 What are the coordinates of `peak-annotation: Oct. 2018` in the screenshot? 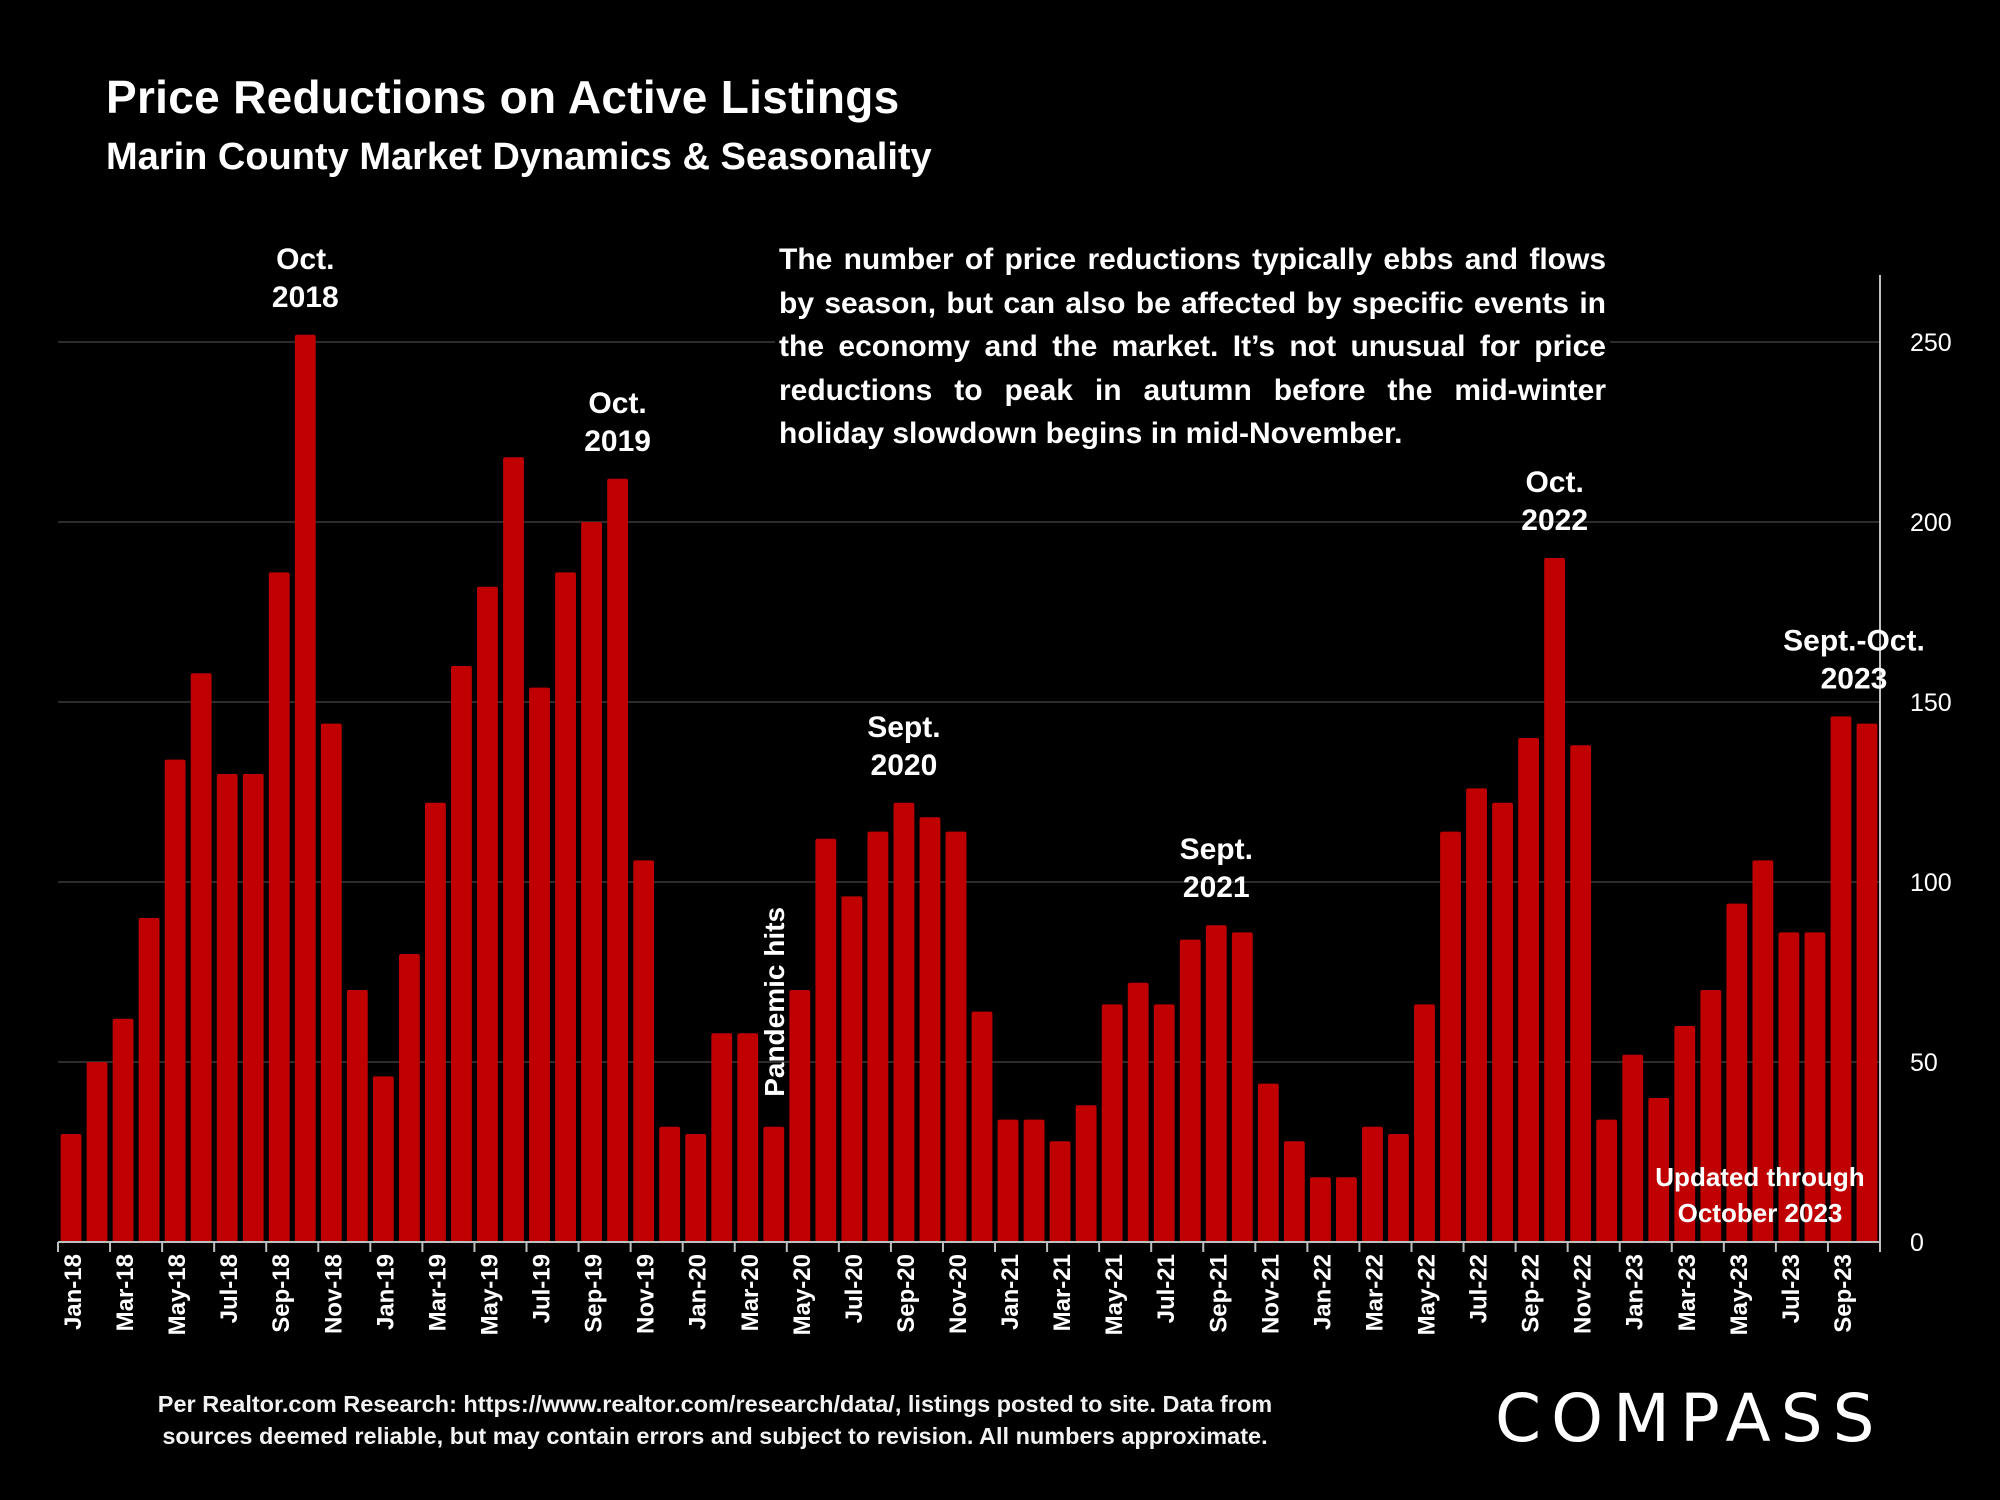 It's located at (305, 278).